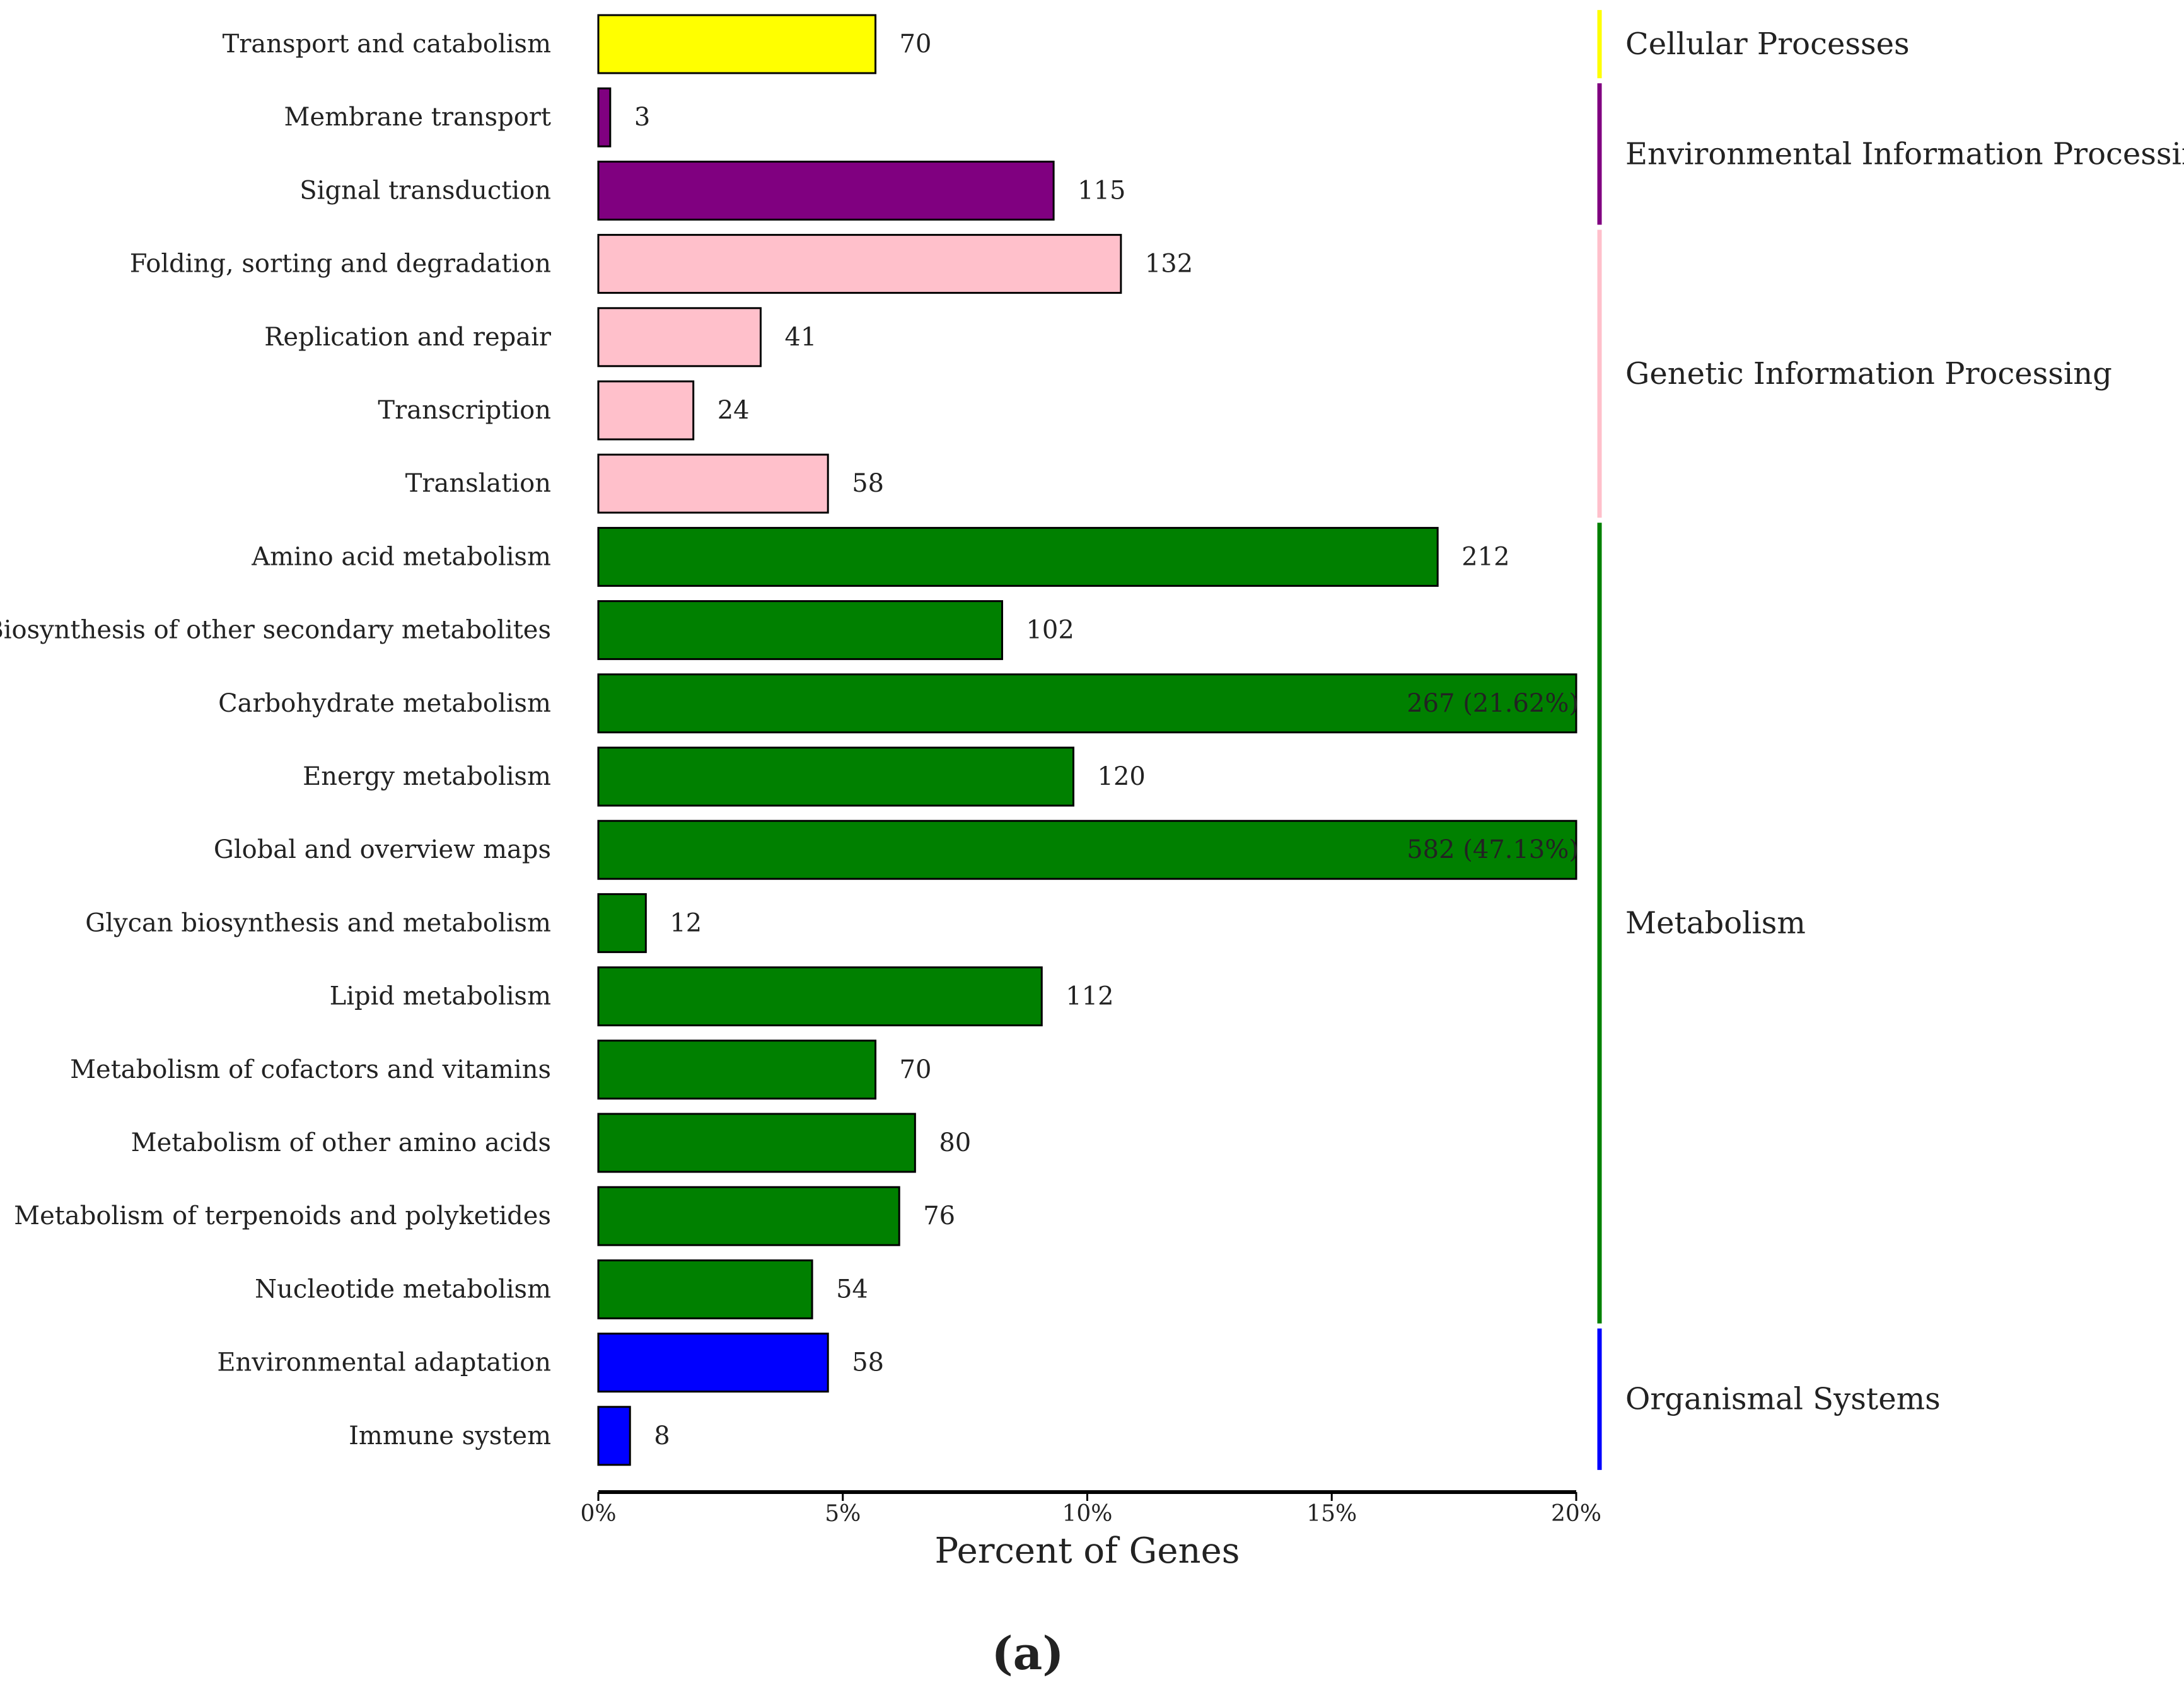 Image resolution: width=2184 pixels, height=1702 pixels. What do you see at coordinates (686, 922) in the screenshot?
I see `value-label: 12` at bounding box center [686, 922].